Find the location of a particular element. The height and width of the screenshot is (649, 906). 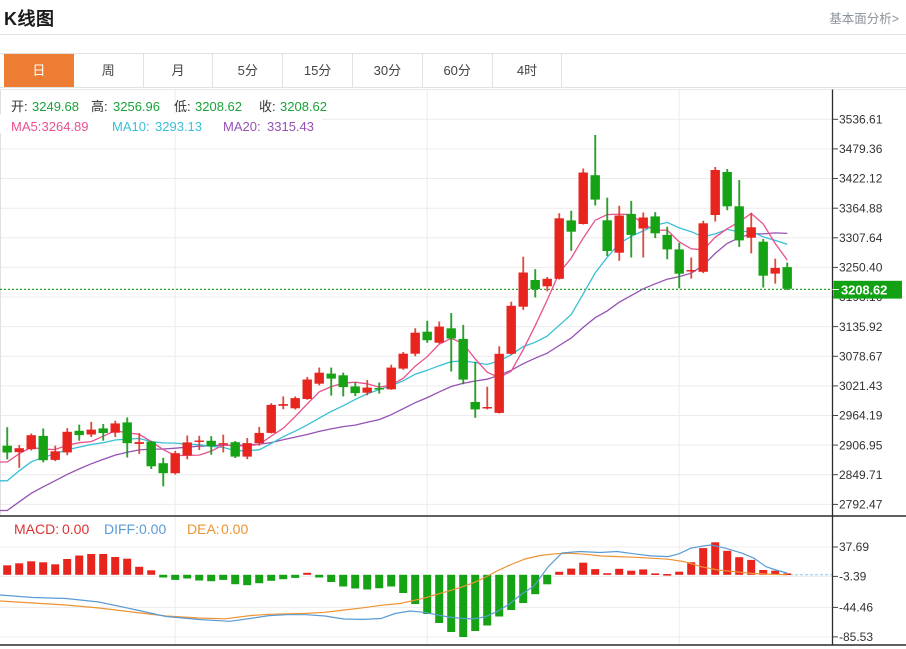

svg-text: 2792.47 is located at coordinates (861, 505).